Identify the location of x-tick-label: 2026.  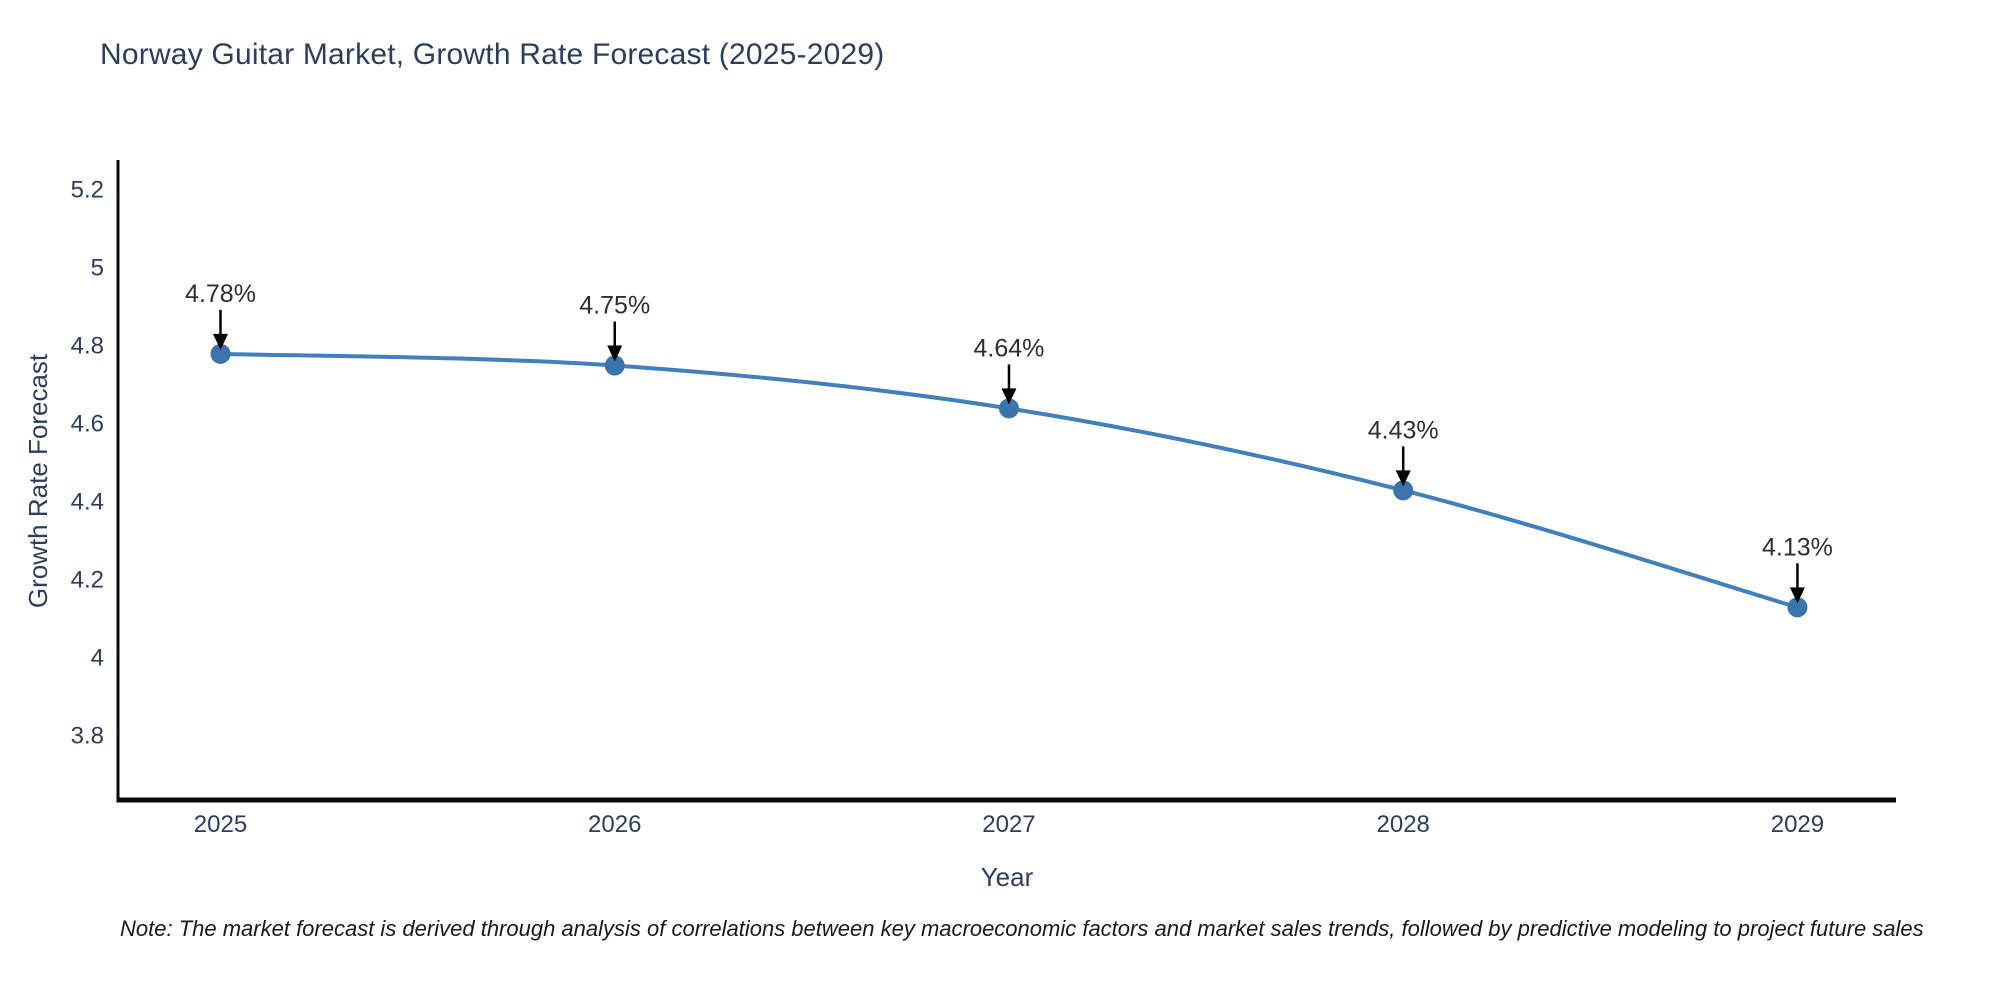
(614, 824).